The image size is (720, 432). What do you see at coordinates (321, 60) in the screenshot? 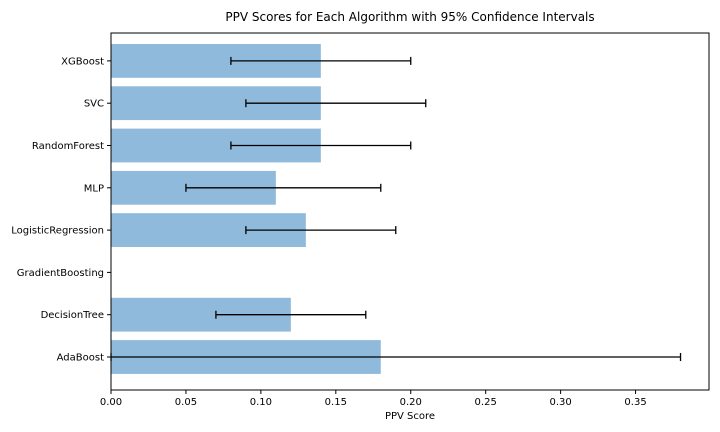
I see `errorbar-xgboost` at bounding box center [321, 60].